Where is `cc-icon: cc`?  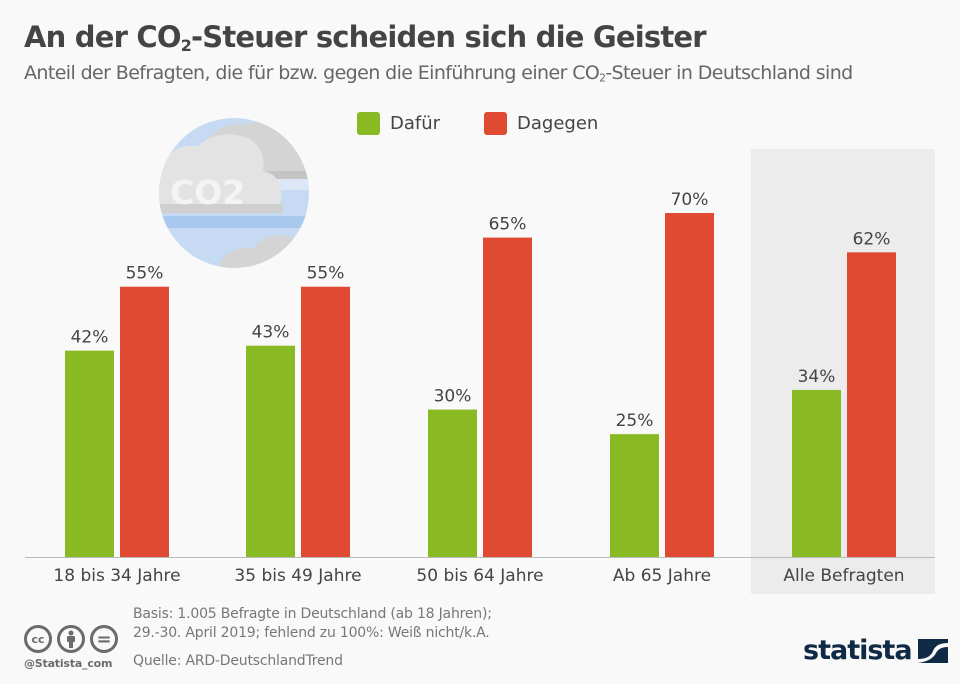
cc-icon: cc is located at coordinates (38, 639).